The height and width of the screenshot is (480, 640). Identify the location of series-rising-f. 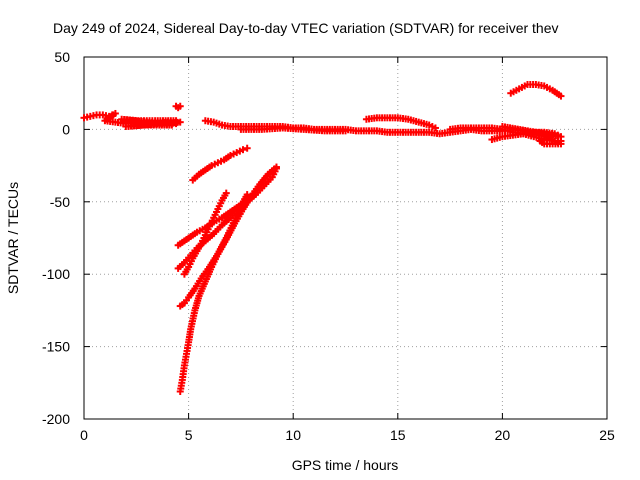
(205, 233).